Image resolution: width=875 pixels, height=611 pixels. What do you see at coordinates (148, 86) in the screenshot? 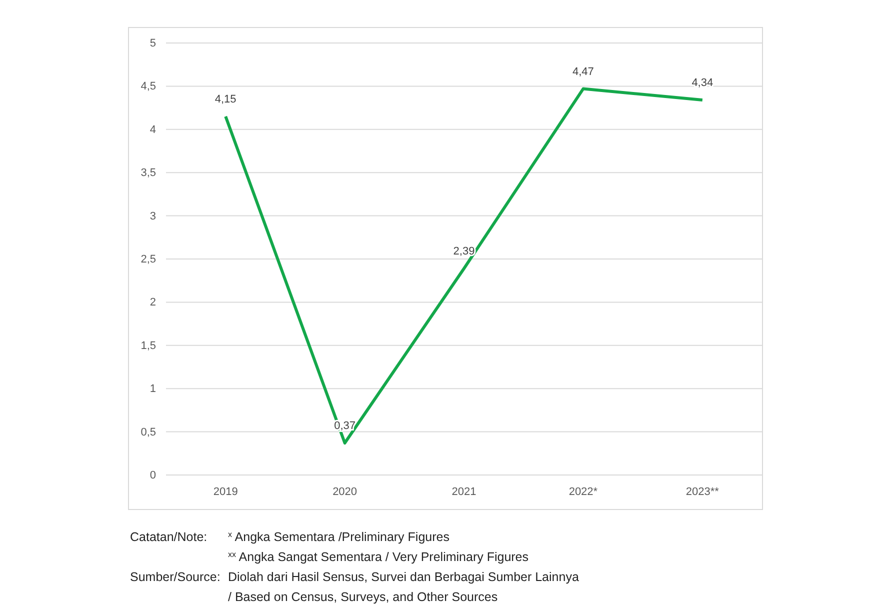
I see `y-tick-label: 4,5` at bounding box center [148, 86].